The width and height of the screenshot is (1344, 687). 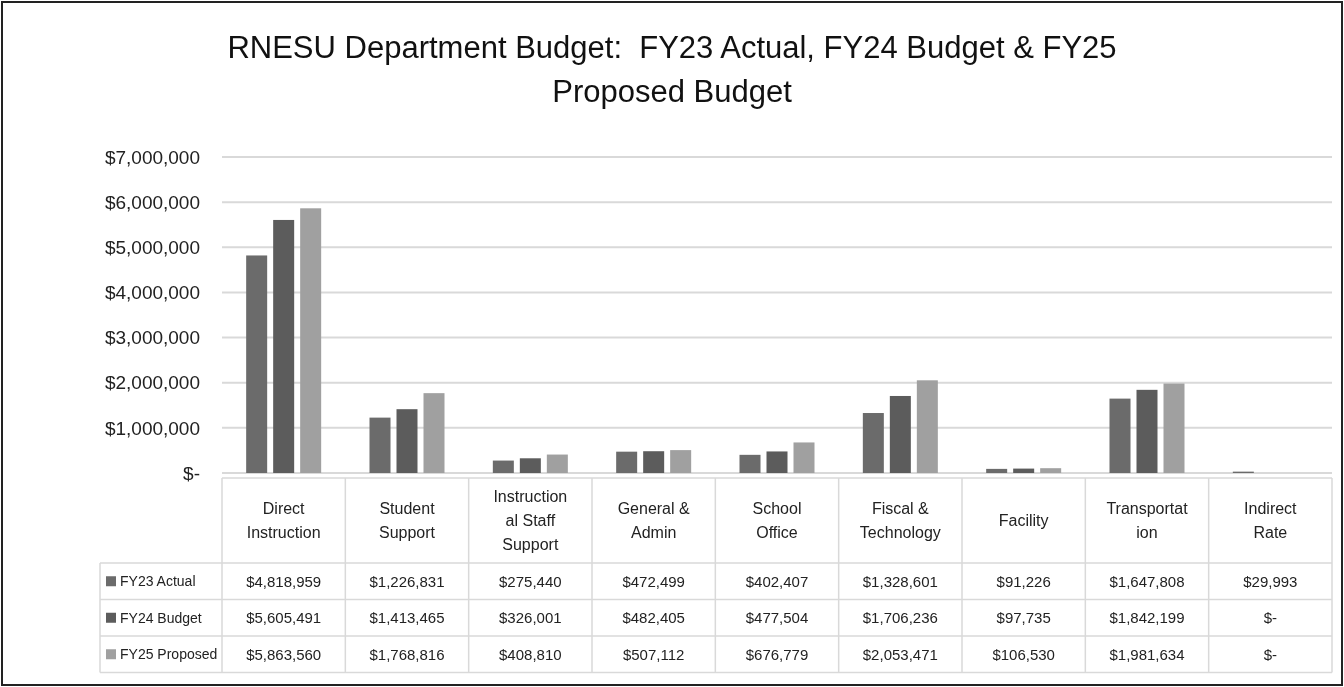 What do you see at coordinates (152, 428) in the screenshot?
I see `y-tick-label: $1,000,000` at bounding box center [152, 428].